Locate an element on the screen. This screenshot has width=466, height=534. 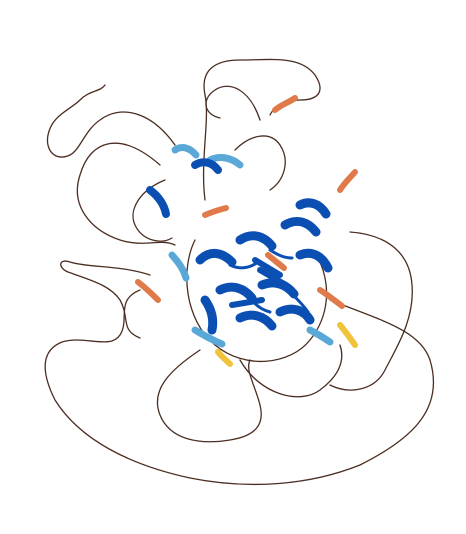
helix-yellow-right is located at coordinates (347, 335).